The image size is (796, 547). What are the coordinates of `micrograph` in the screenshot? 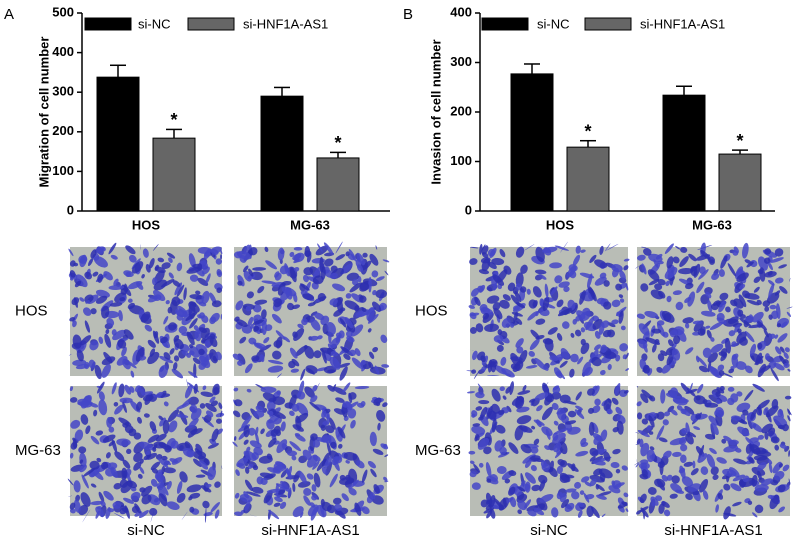 It's located at (548, 450).